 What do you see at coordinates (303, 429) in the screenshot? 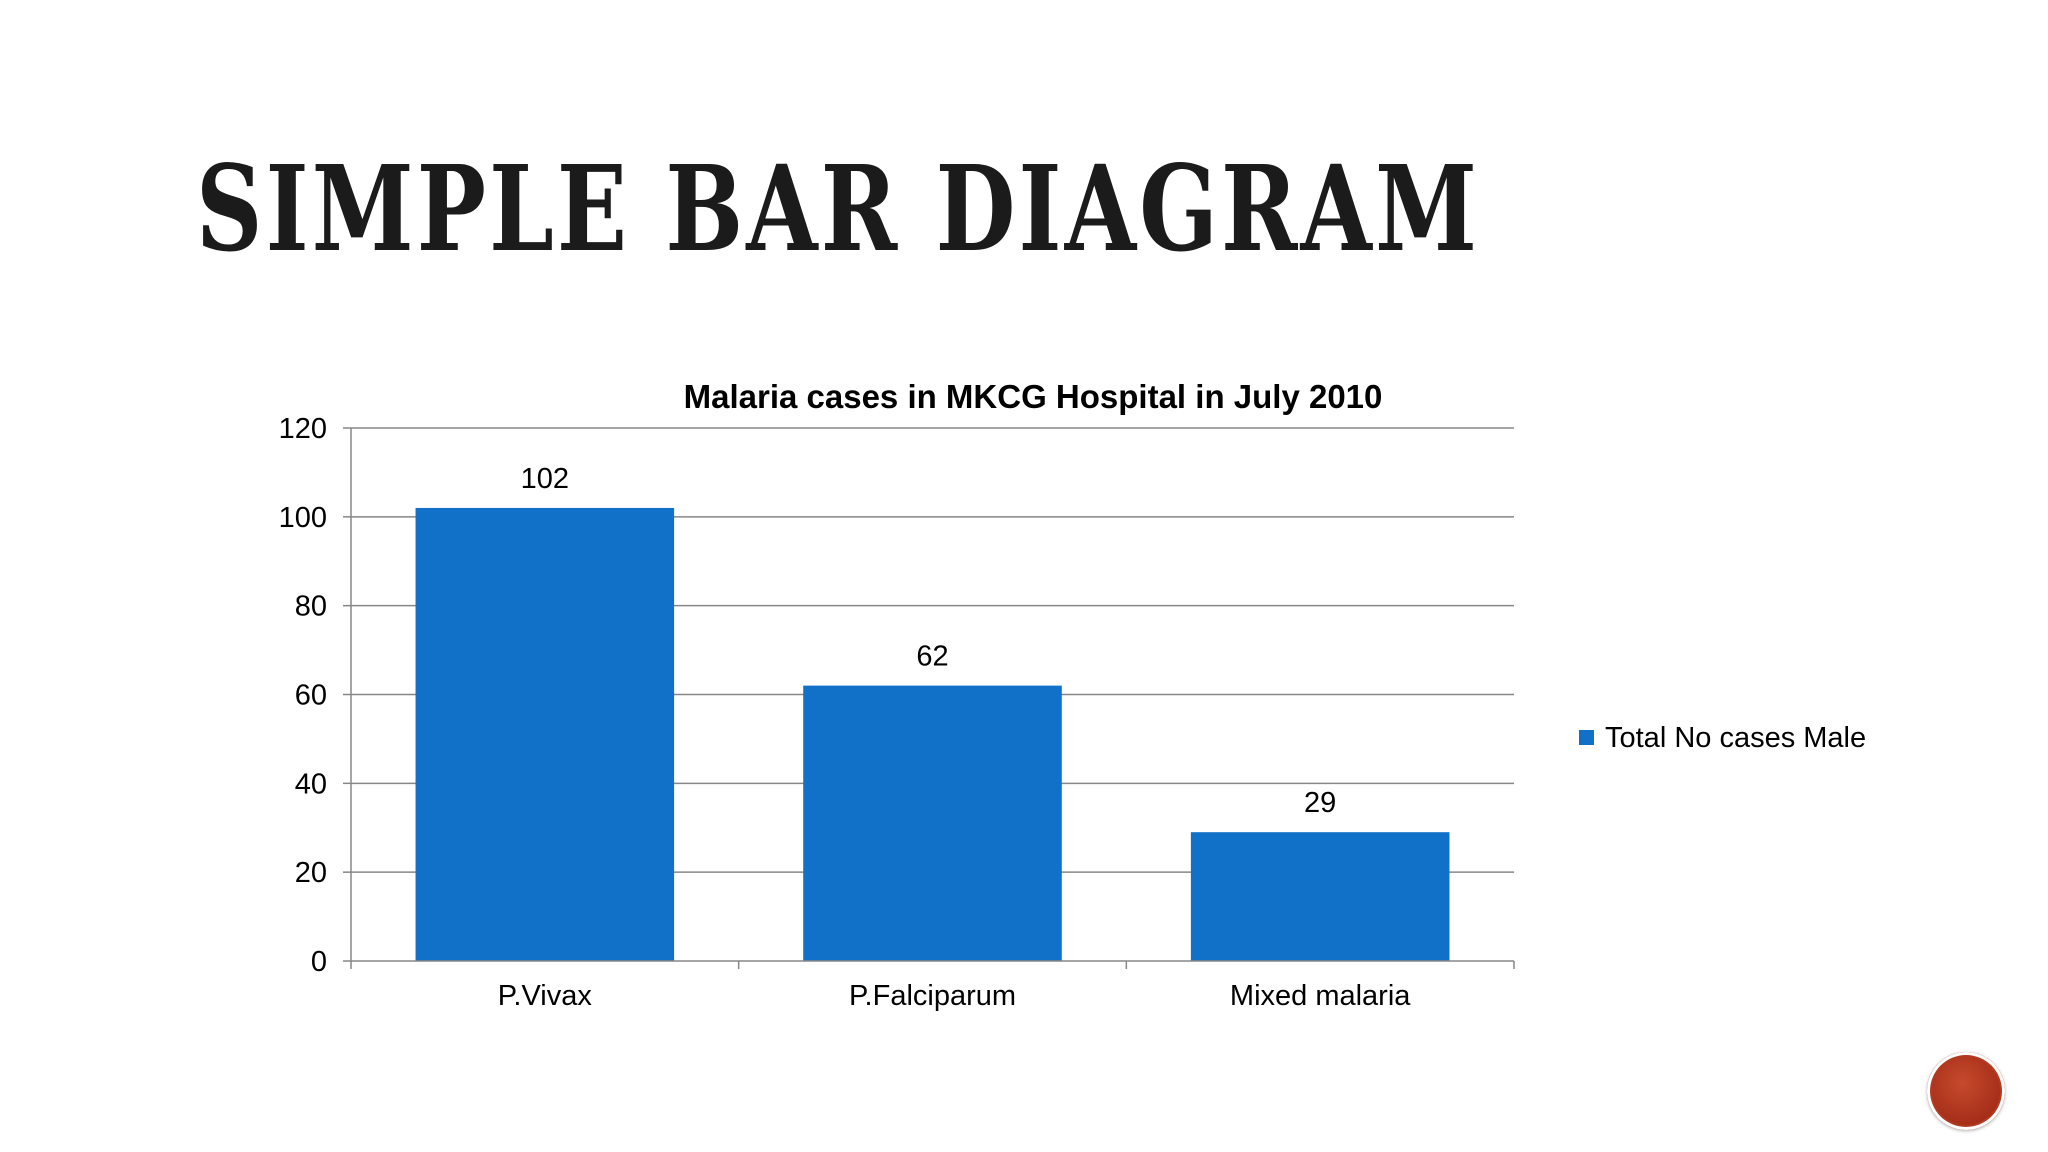
I see `y-tick-label: 120` at bounding box center [303, 429].